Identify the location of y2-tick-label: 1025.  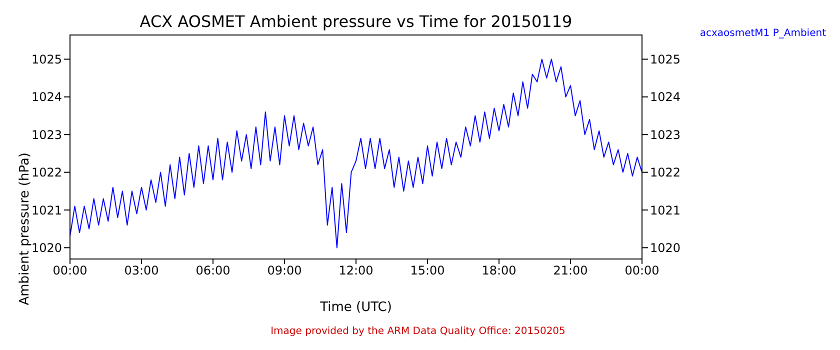
(665, 59).